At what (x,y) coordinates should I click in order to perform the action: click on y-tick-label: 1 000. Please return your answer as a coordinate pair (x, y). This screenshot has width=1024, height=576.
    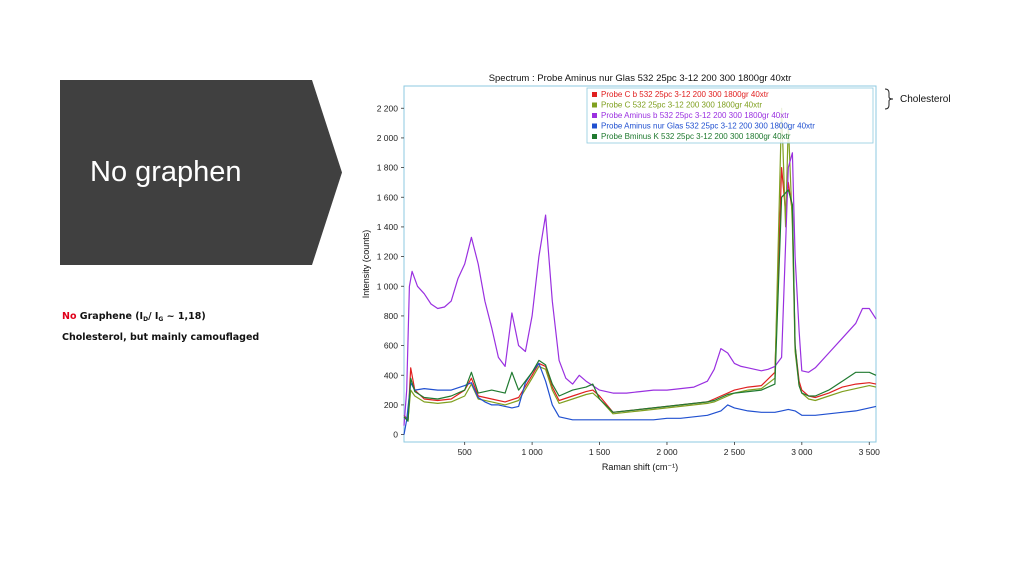
    Looking at the image, I should click on (388, 286).